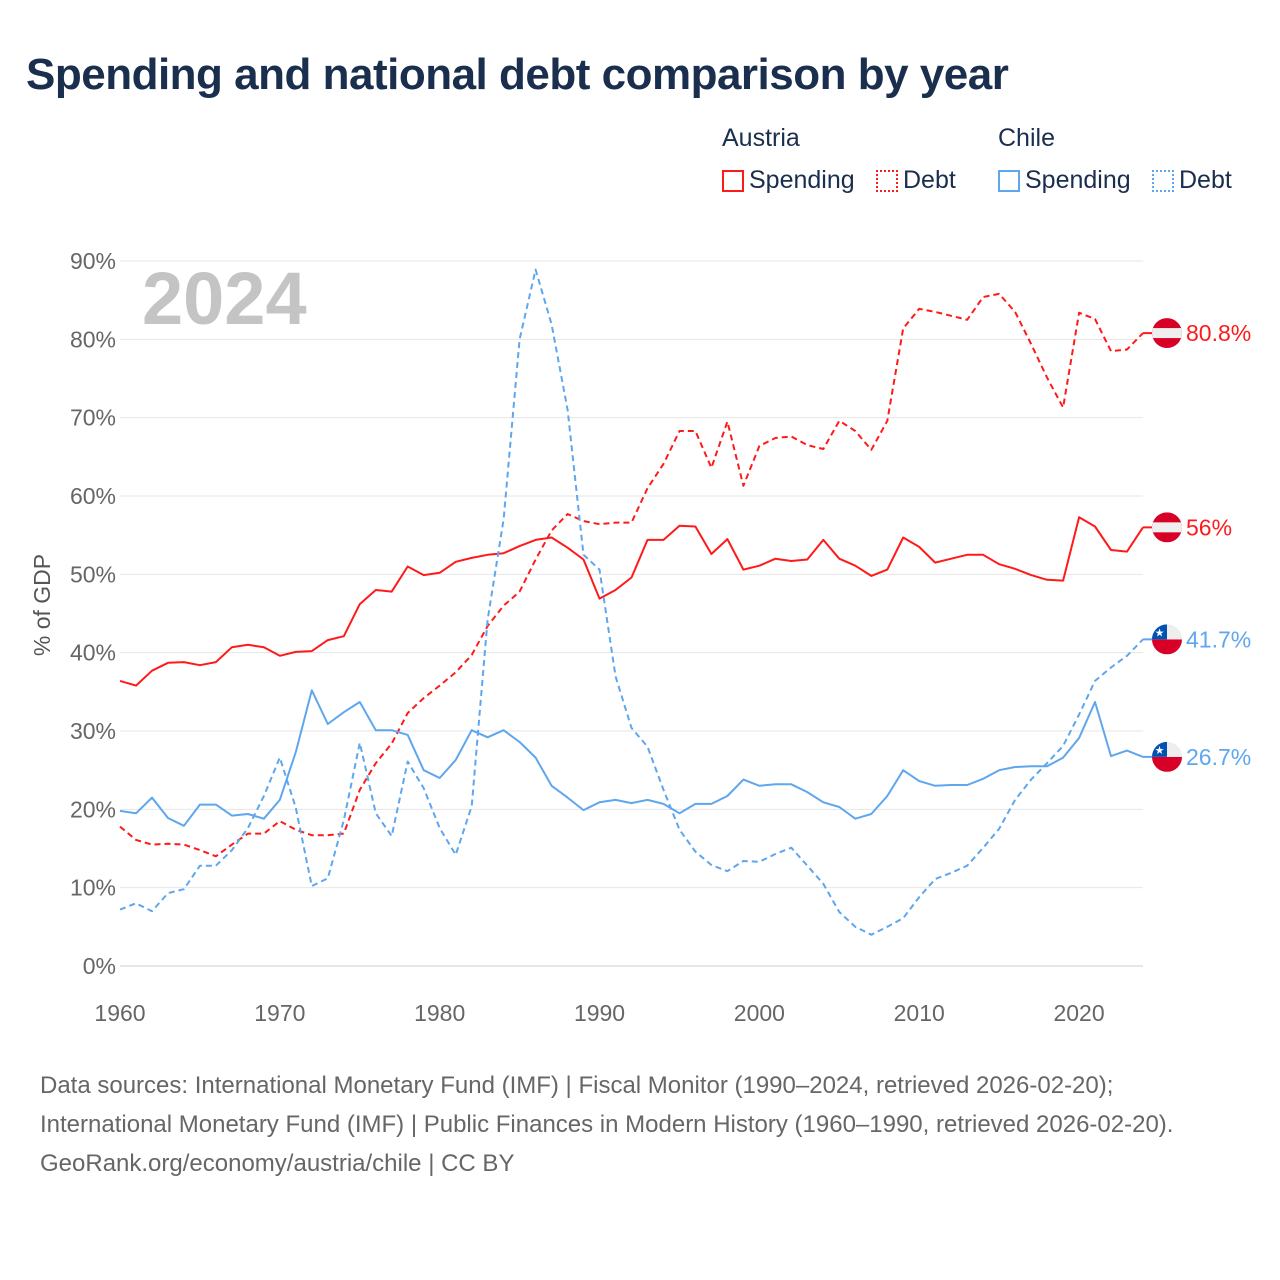 This screenshot has height=1280, width=1280. Describe the element at coordinates (759, 1013) in the screenshot. I see `x-tick-label: 2000` at that location.